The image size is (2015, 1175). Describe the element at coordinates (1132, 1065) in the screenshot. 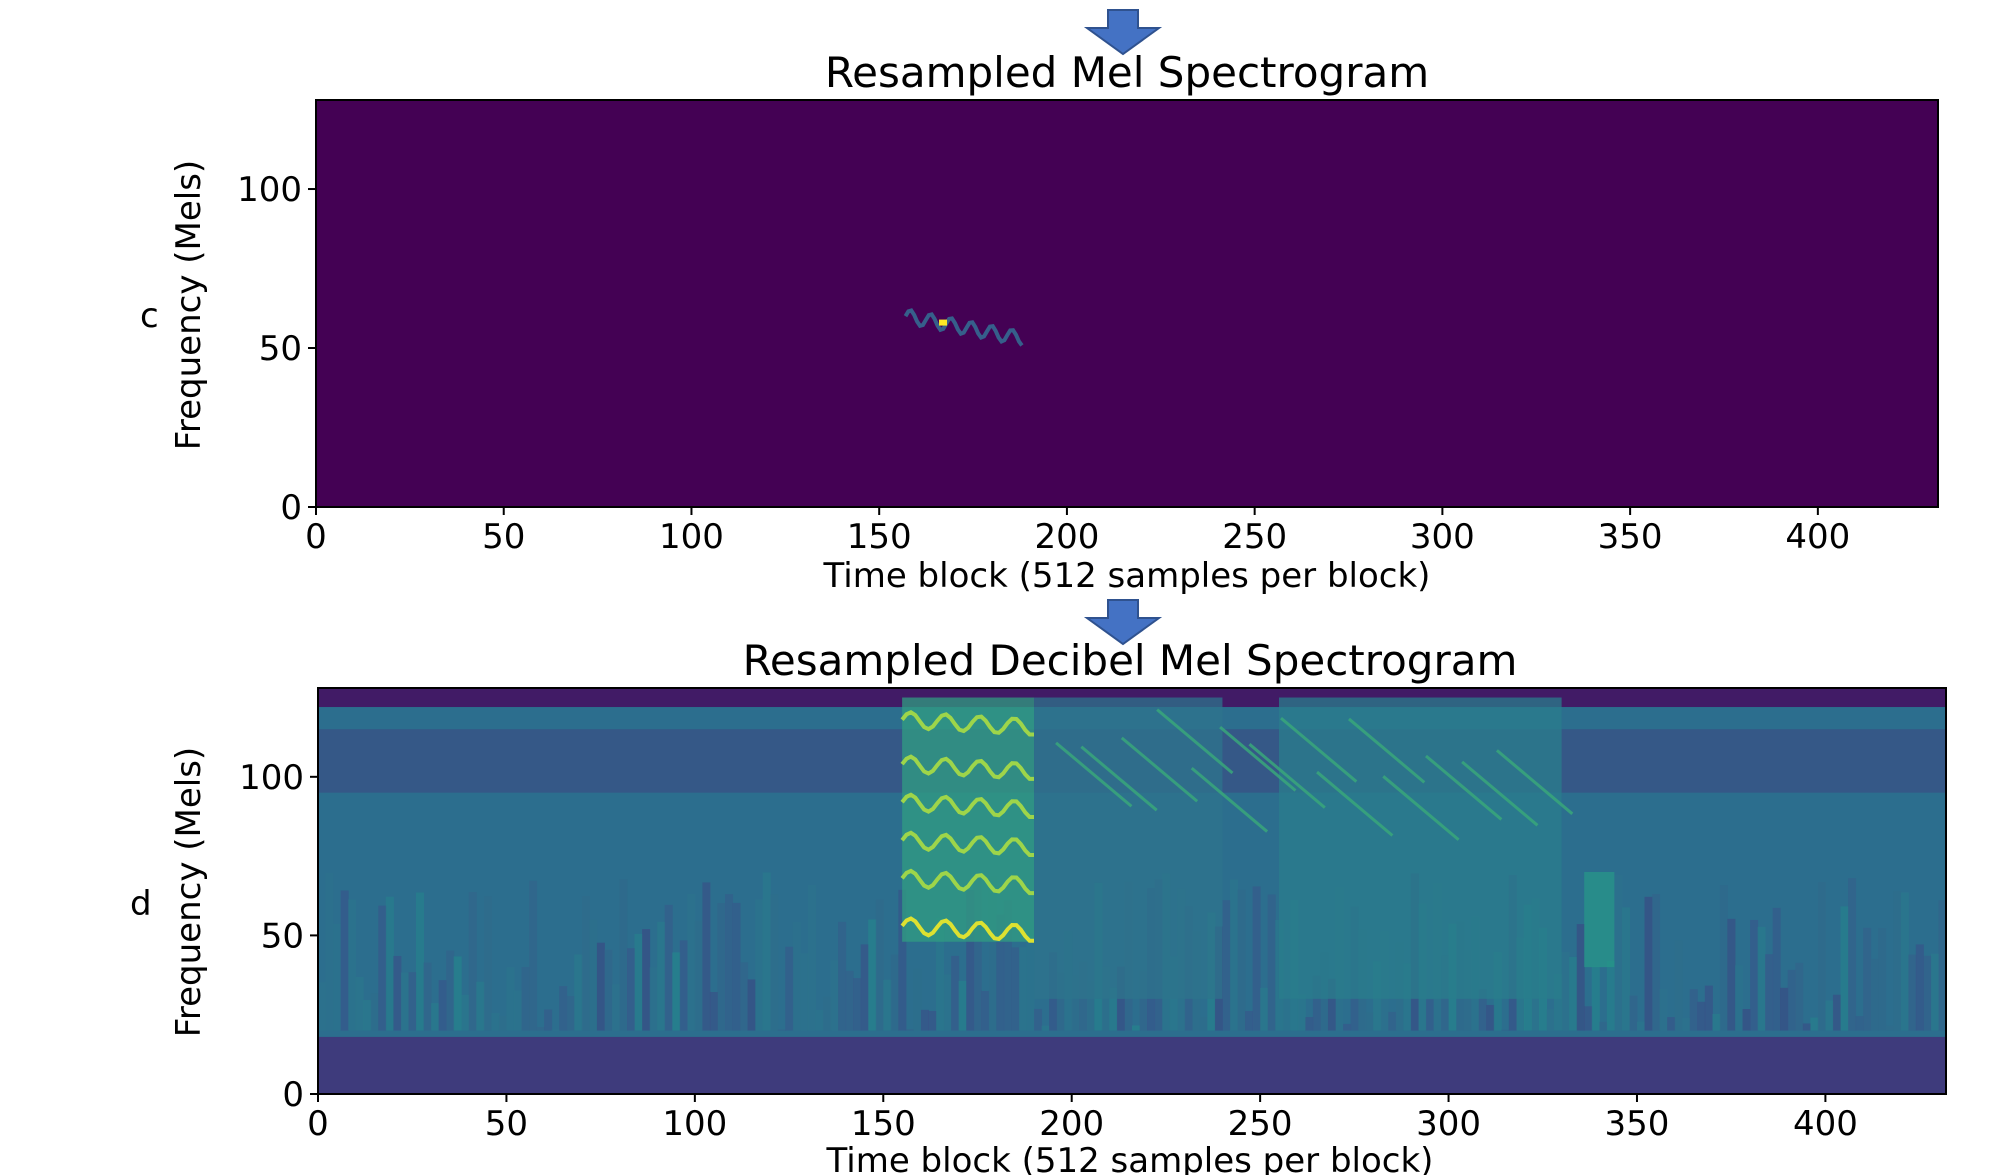

I see `chart-d-low-band` at that location.